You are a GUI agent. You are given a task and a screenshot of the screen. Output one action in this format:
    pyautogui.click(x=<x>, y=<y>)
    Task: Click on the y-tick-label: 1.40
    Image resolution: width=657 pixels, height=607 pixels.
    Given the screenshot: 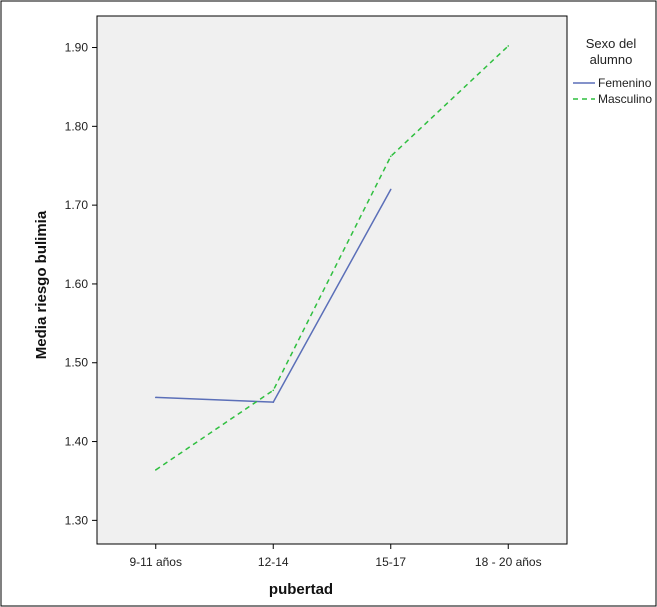 What is the action you would take?
    pyautogui.click(x=77, y=442)
    